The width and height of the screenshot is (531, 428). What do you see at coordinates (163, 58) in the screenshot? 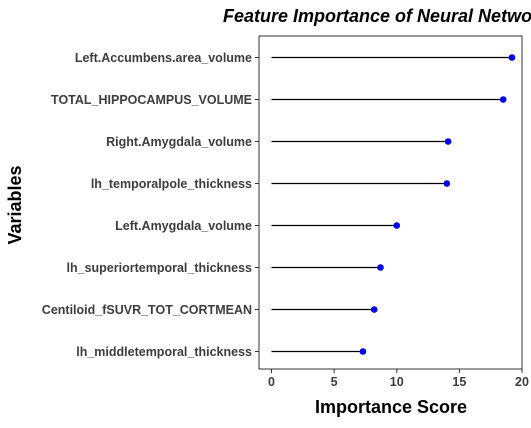
I see `y-tick-label: Left.Accumbens.area_volume` at bounding box center [163, 58].